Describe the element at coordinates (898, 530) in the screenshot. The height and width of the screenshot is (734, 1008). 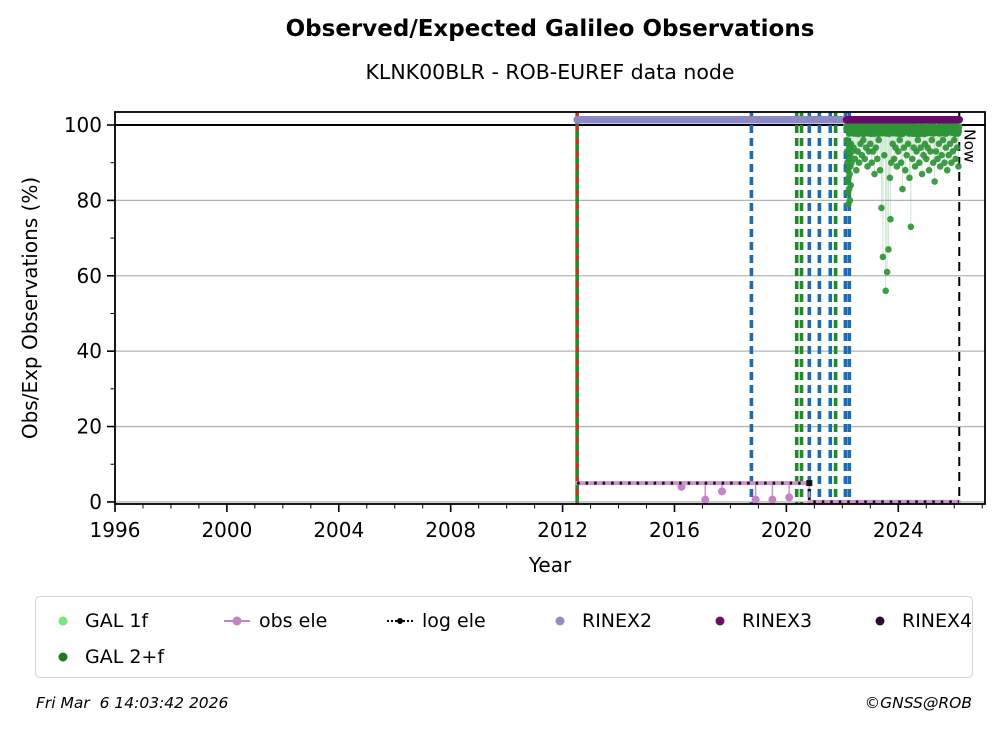
I see `svg-text: 2024` at that location.